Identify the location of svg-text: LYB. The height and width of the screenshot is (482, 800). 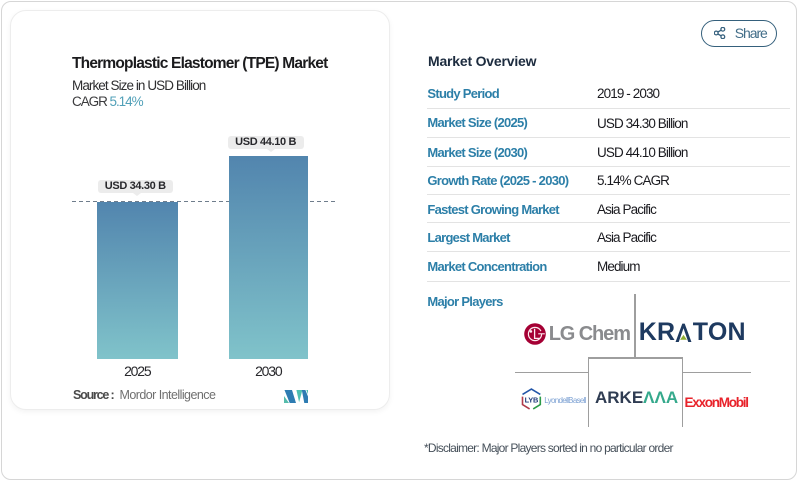
(531, 399).